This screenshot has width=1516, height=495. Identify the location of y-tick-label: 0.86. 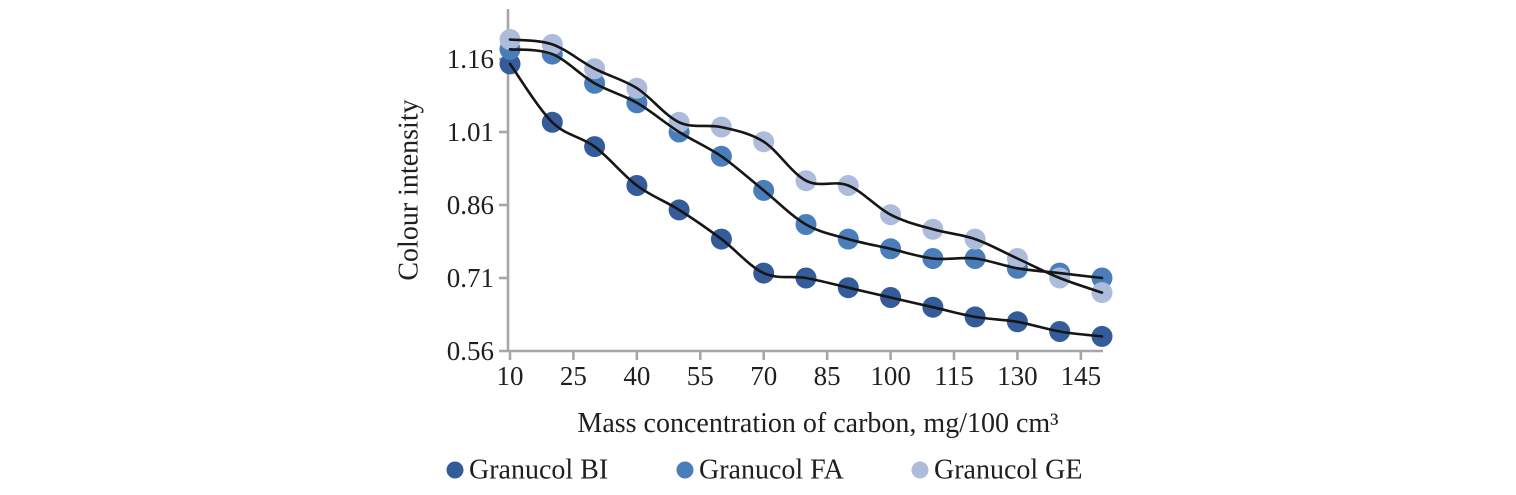
(470, 205).